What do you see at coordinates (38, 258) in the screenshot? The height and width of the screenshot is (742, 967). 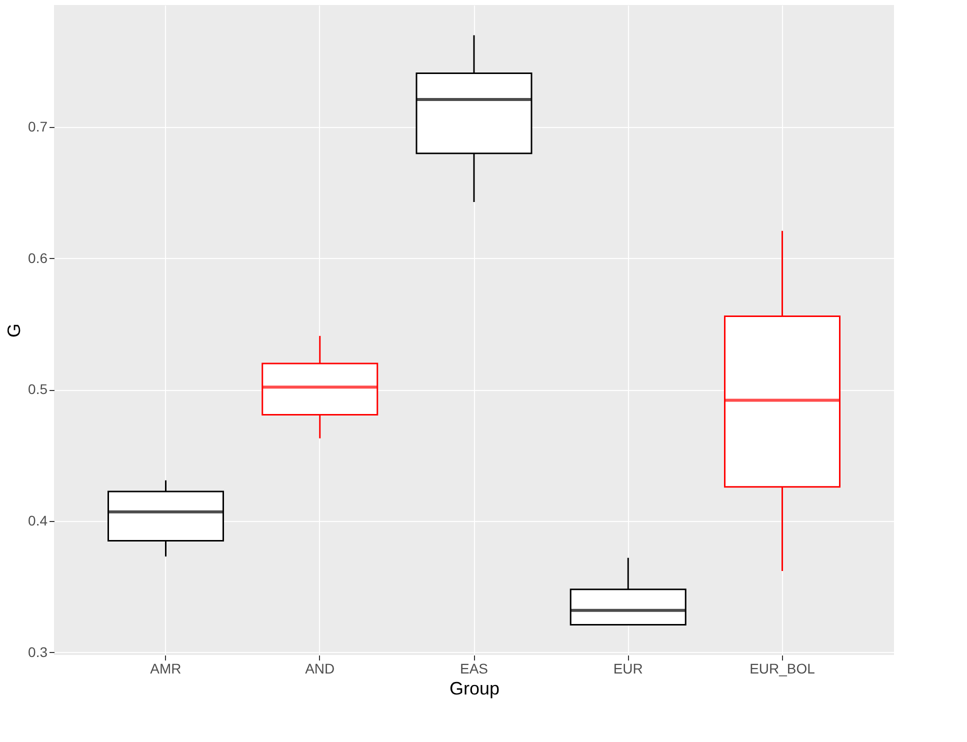 I see `y-tick-label: 0.6` at bounding box center [38, 258].